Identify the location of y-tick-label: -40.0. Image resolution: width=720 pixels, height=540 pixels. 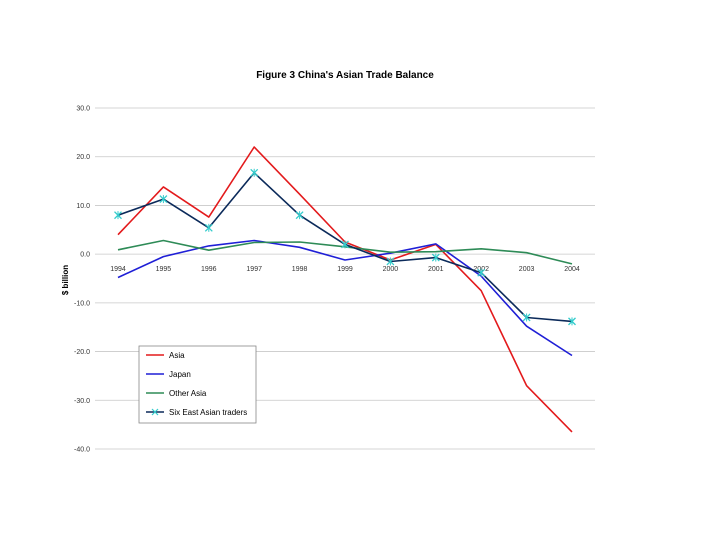
(82, 450).